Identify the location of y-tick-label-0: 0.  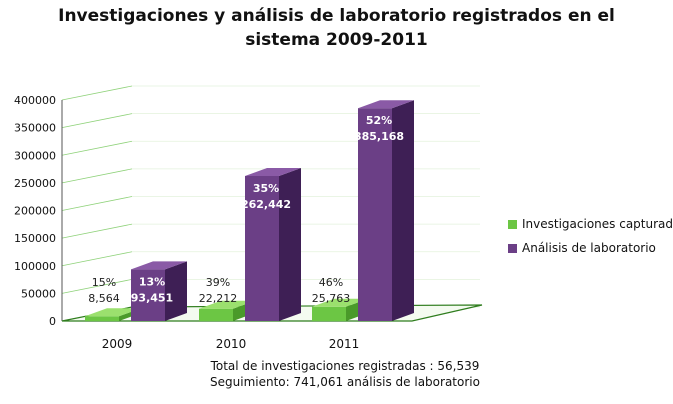
(52, 321).